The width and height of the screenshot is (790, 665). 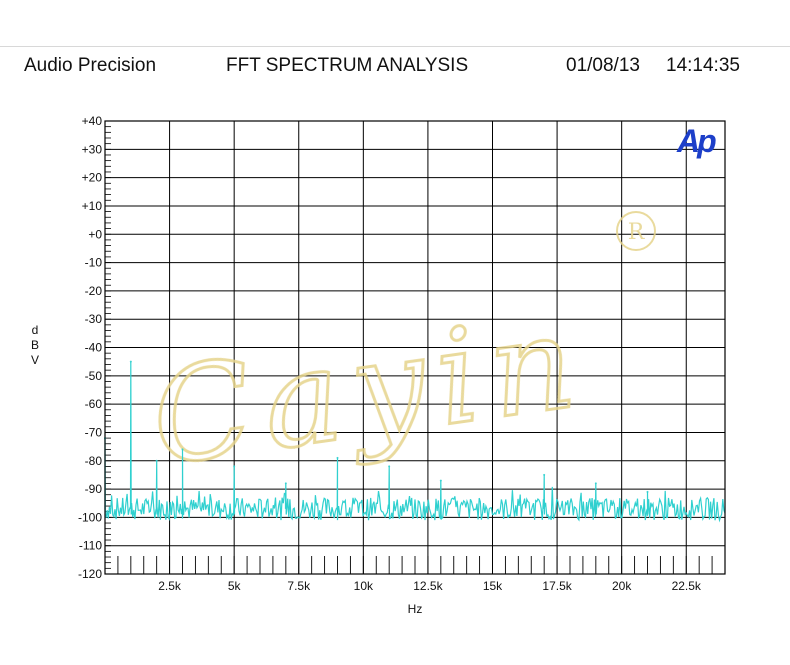 What do you see at coordinates (376, 426) in the screenshot?
I see `peak-markers` at bounding box center [376, 426].